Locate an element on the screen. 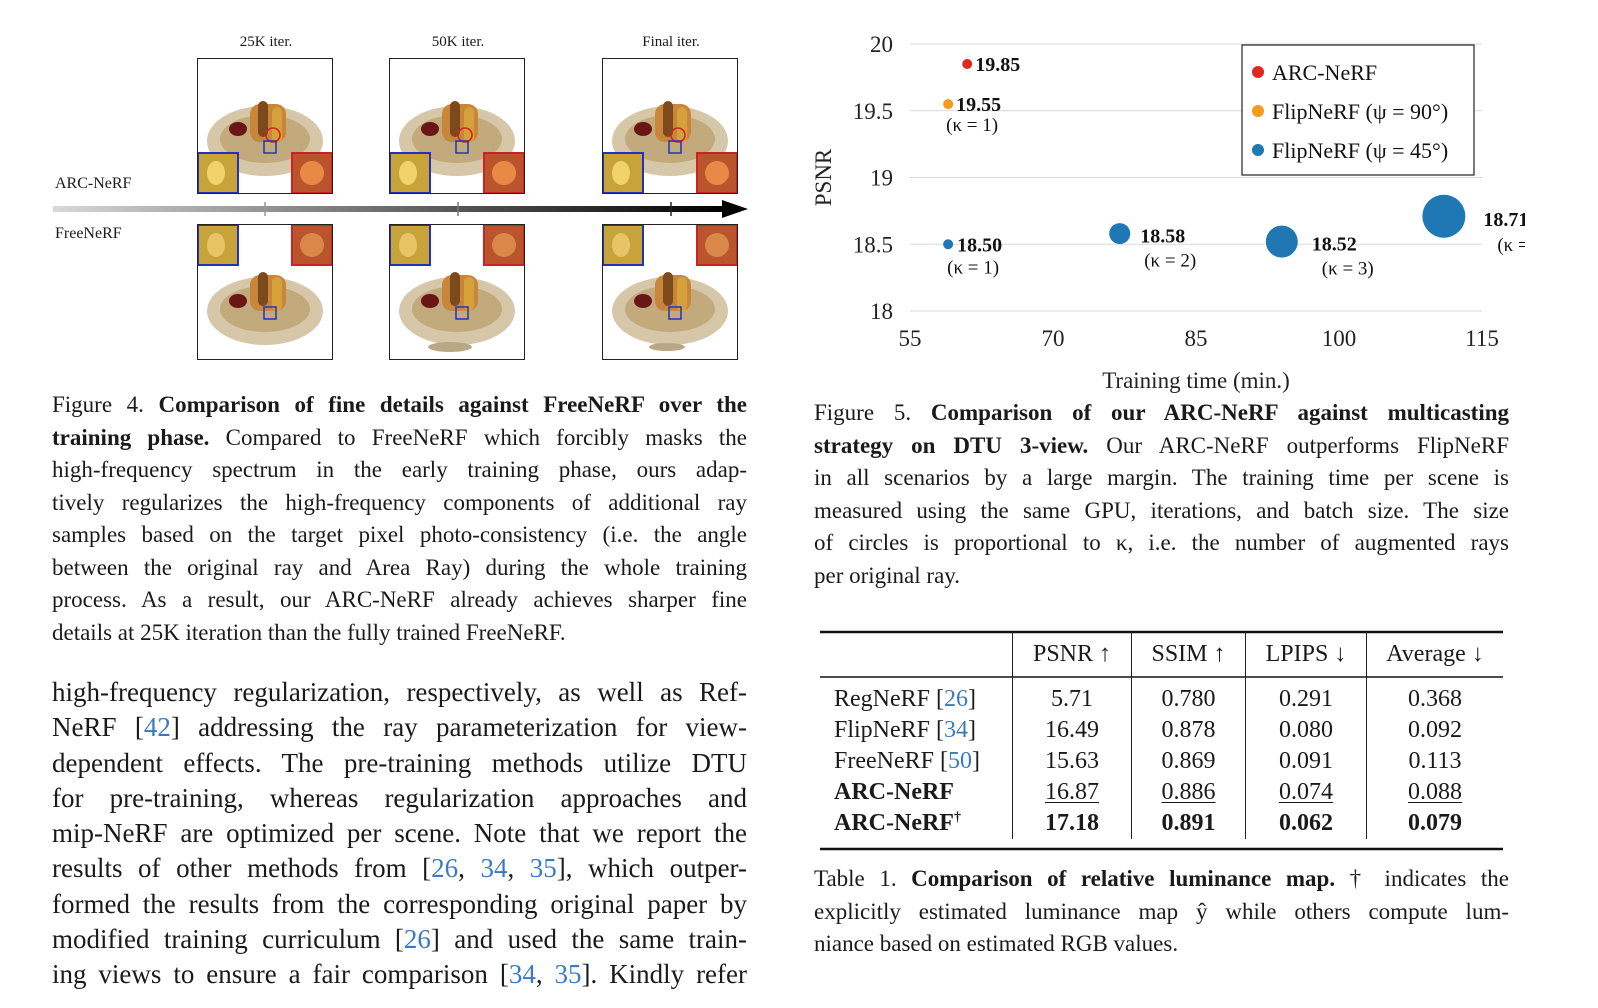 This screenshot has height=1008, width=1598. body-text: ]. Kindly refer is located at coordinates (664, 974).